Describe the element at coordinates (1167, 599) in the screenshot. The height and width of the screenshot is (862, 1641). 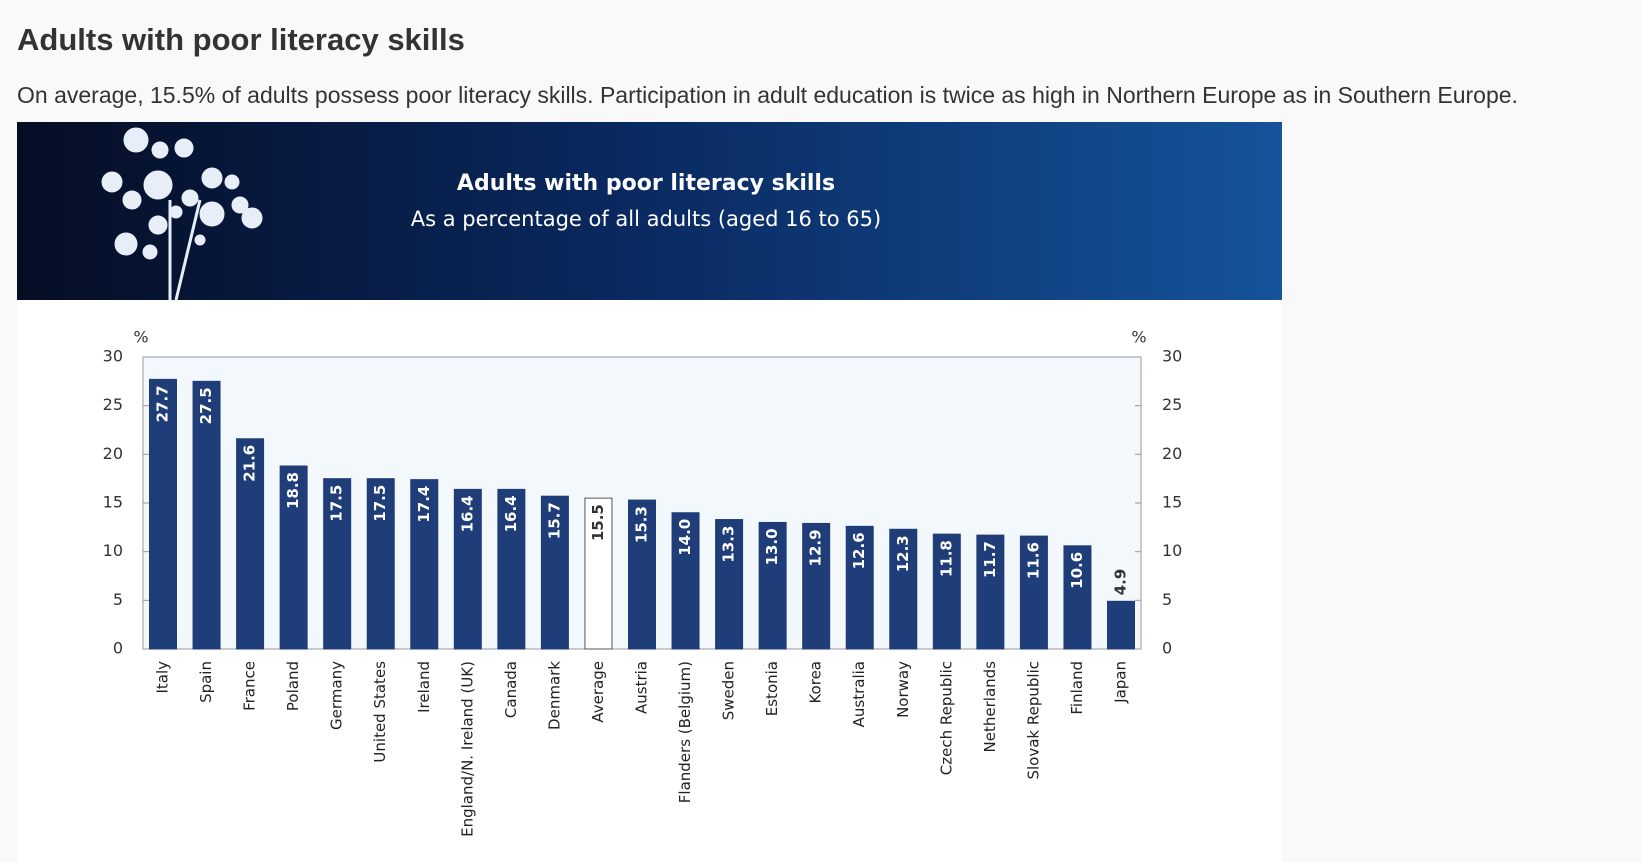
I see `y2-tick-label: 5` at that location.